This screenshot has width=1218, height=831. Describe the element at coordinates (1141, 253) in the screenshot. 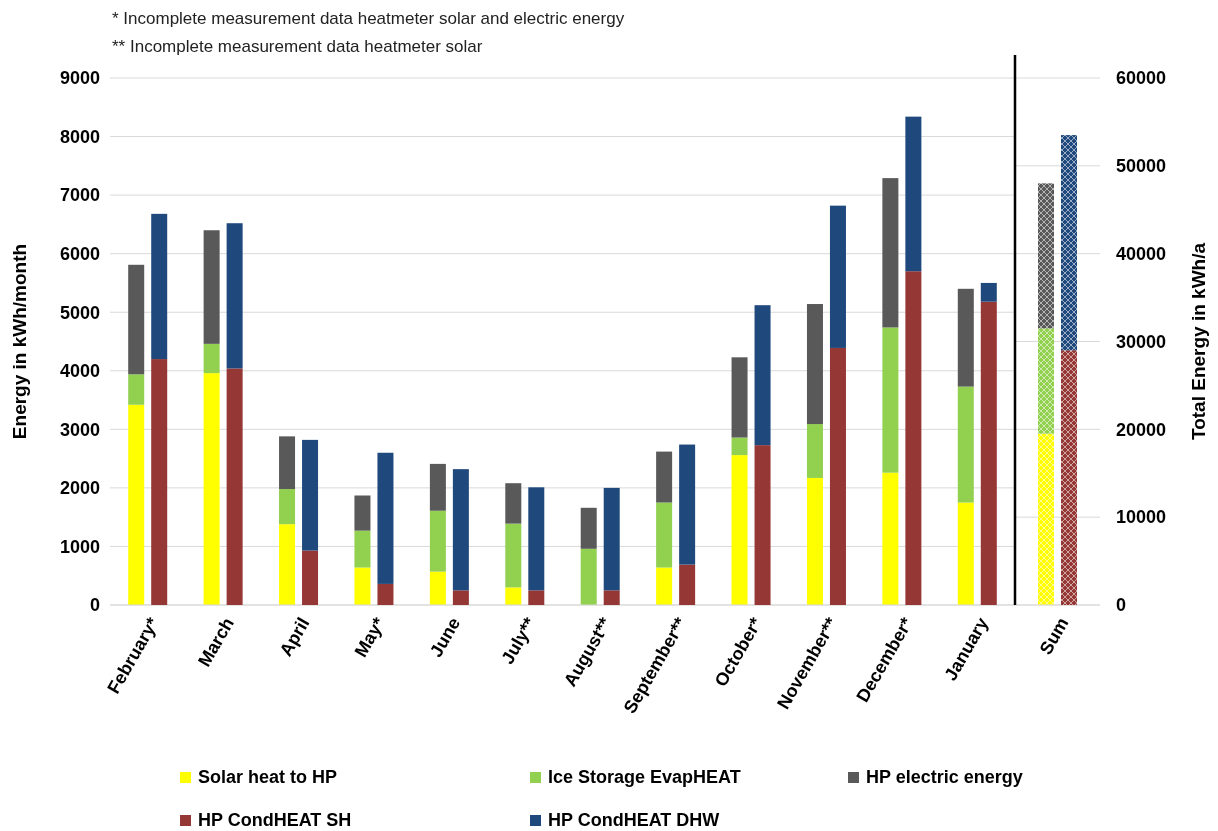

I see `y-tick-label: 40000` at that location.